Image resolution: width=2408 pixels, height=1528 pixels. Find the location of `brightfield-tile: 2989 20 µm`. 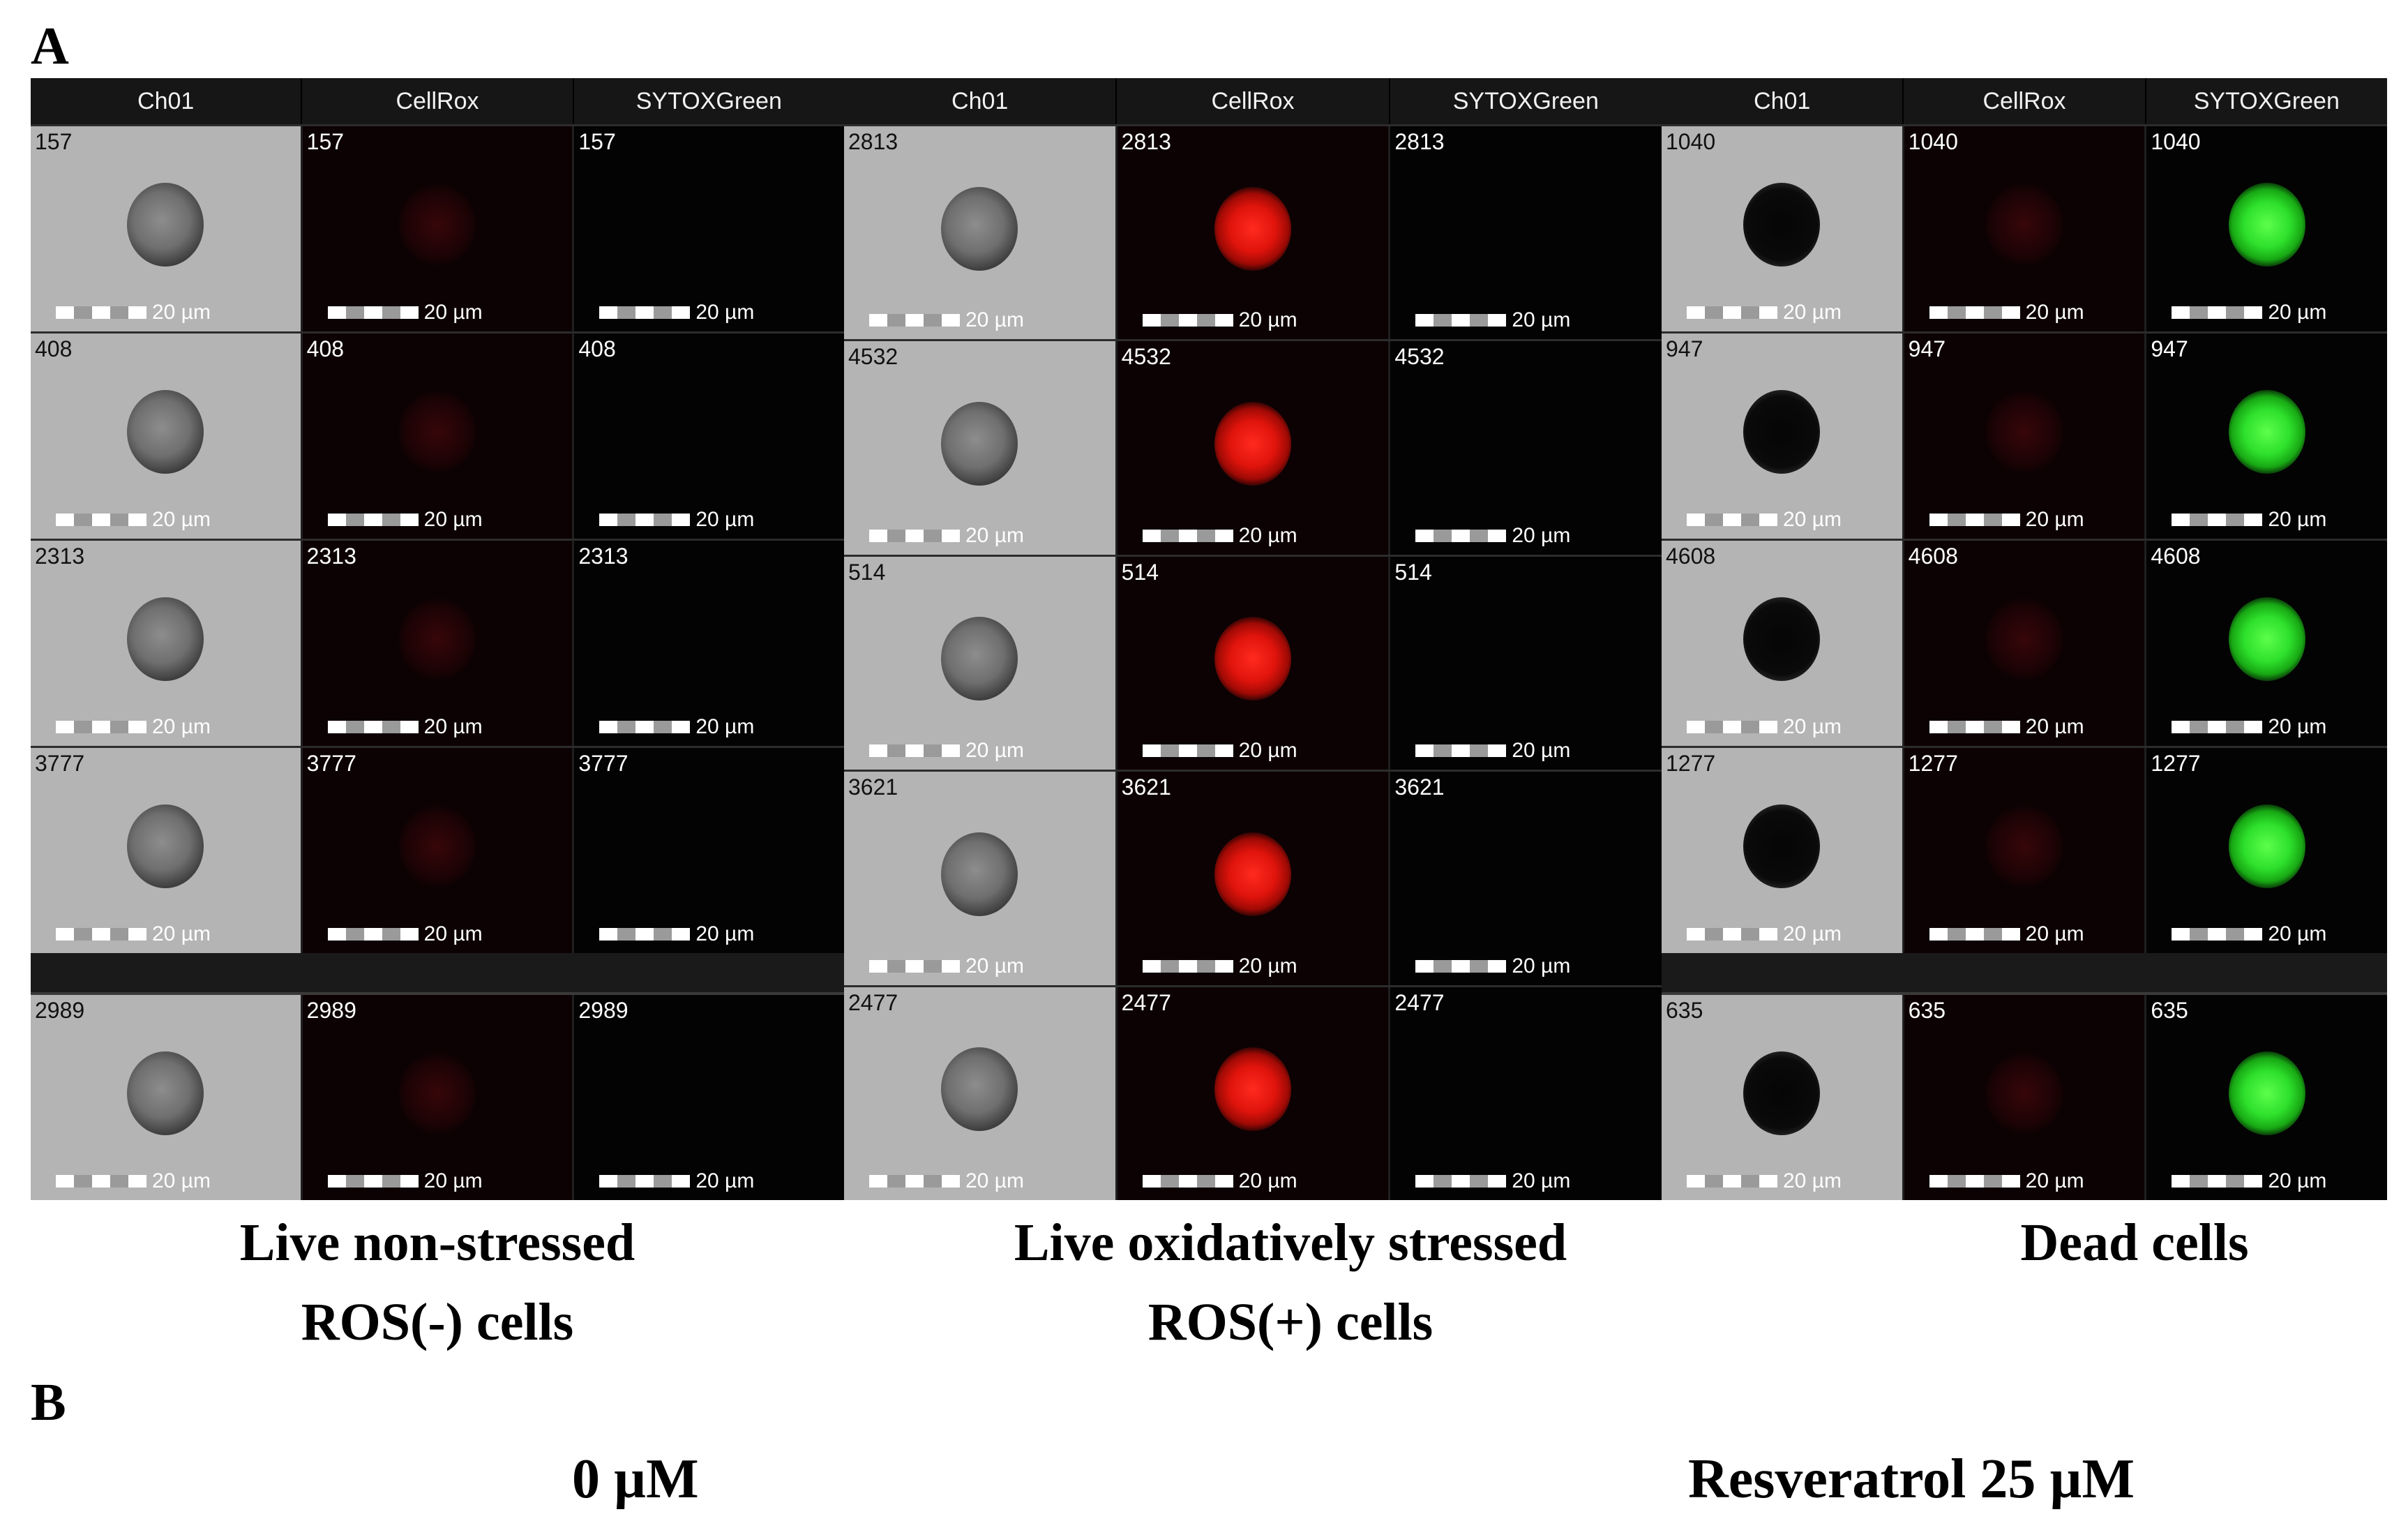

brightfield-tile: 2989 20 µm is located at coordinates (167, 1097).